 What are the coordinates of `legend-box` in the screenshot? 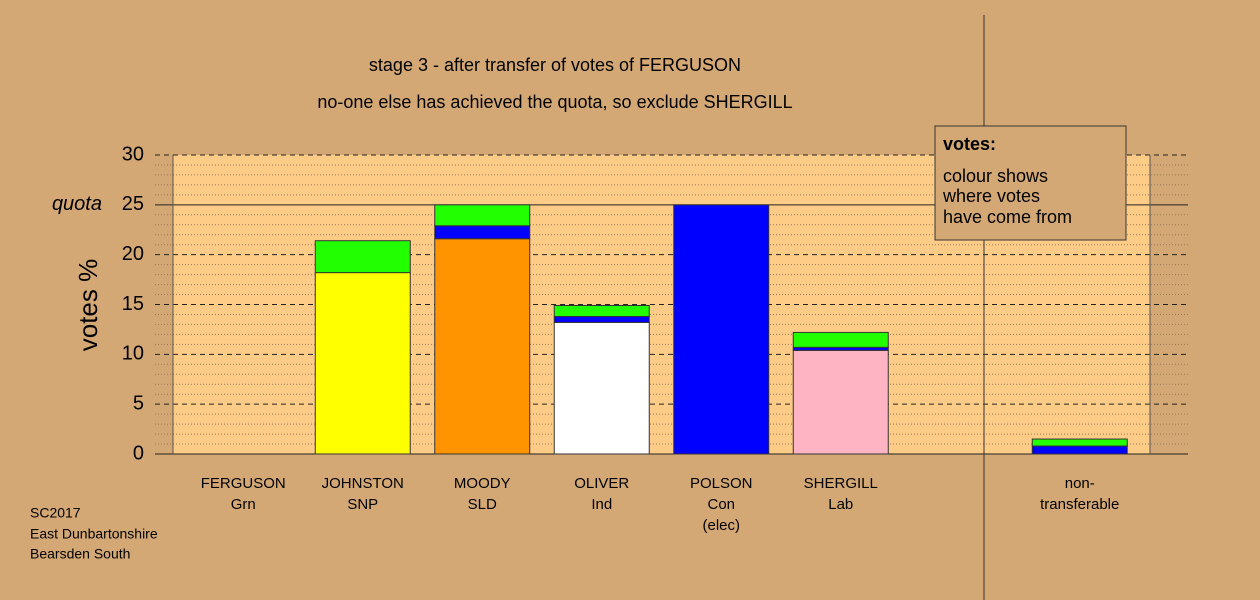 It's located at (1030, 183).